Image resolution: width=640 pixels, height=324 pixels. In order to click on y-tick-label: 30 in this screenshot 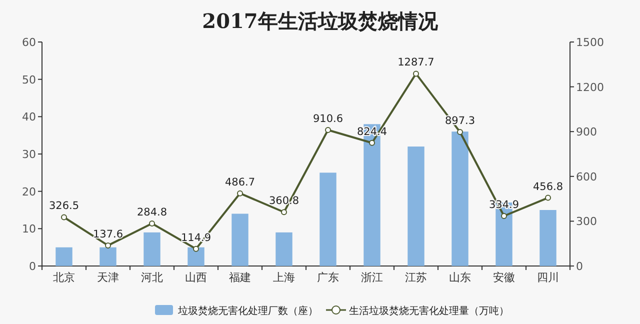, I will do `click(29, 154)`.